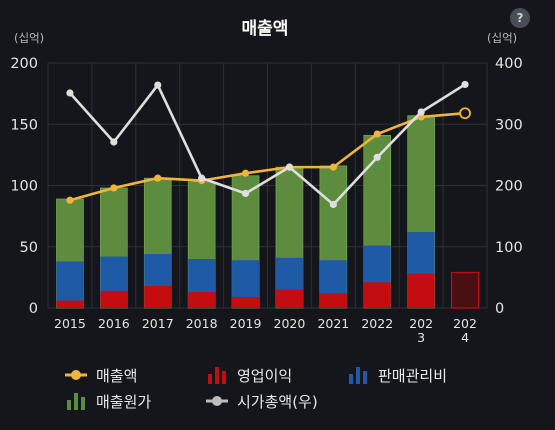  What do you see at coordinates (124, 401) in the screenshot?
I see `legend-label: 매출원가` at bounding box center [124, 401].